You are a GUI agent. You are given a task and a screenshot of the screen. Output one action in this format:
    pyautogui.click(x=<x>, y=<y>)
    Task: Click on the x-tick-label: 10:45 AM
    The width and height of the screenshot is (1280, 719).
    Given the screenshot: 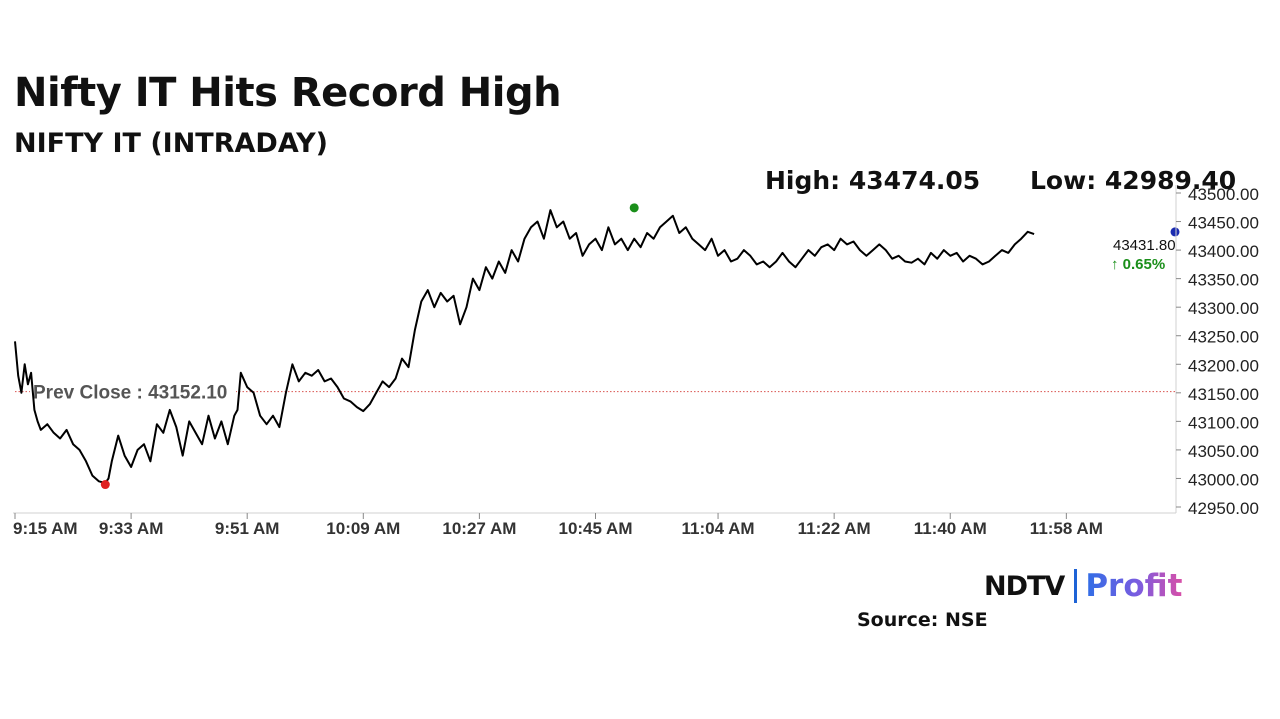 What is the action you would take?
    pyautogui.click(x=595, y=528)
    